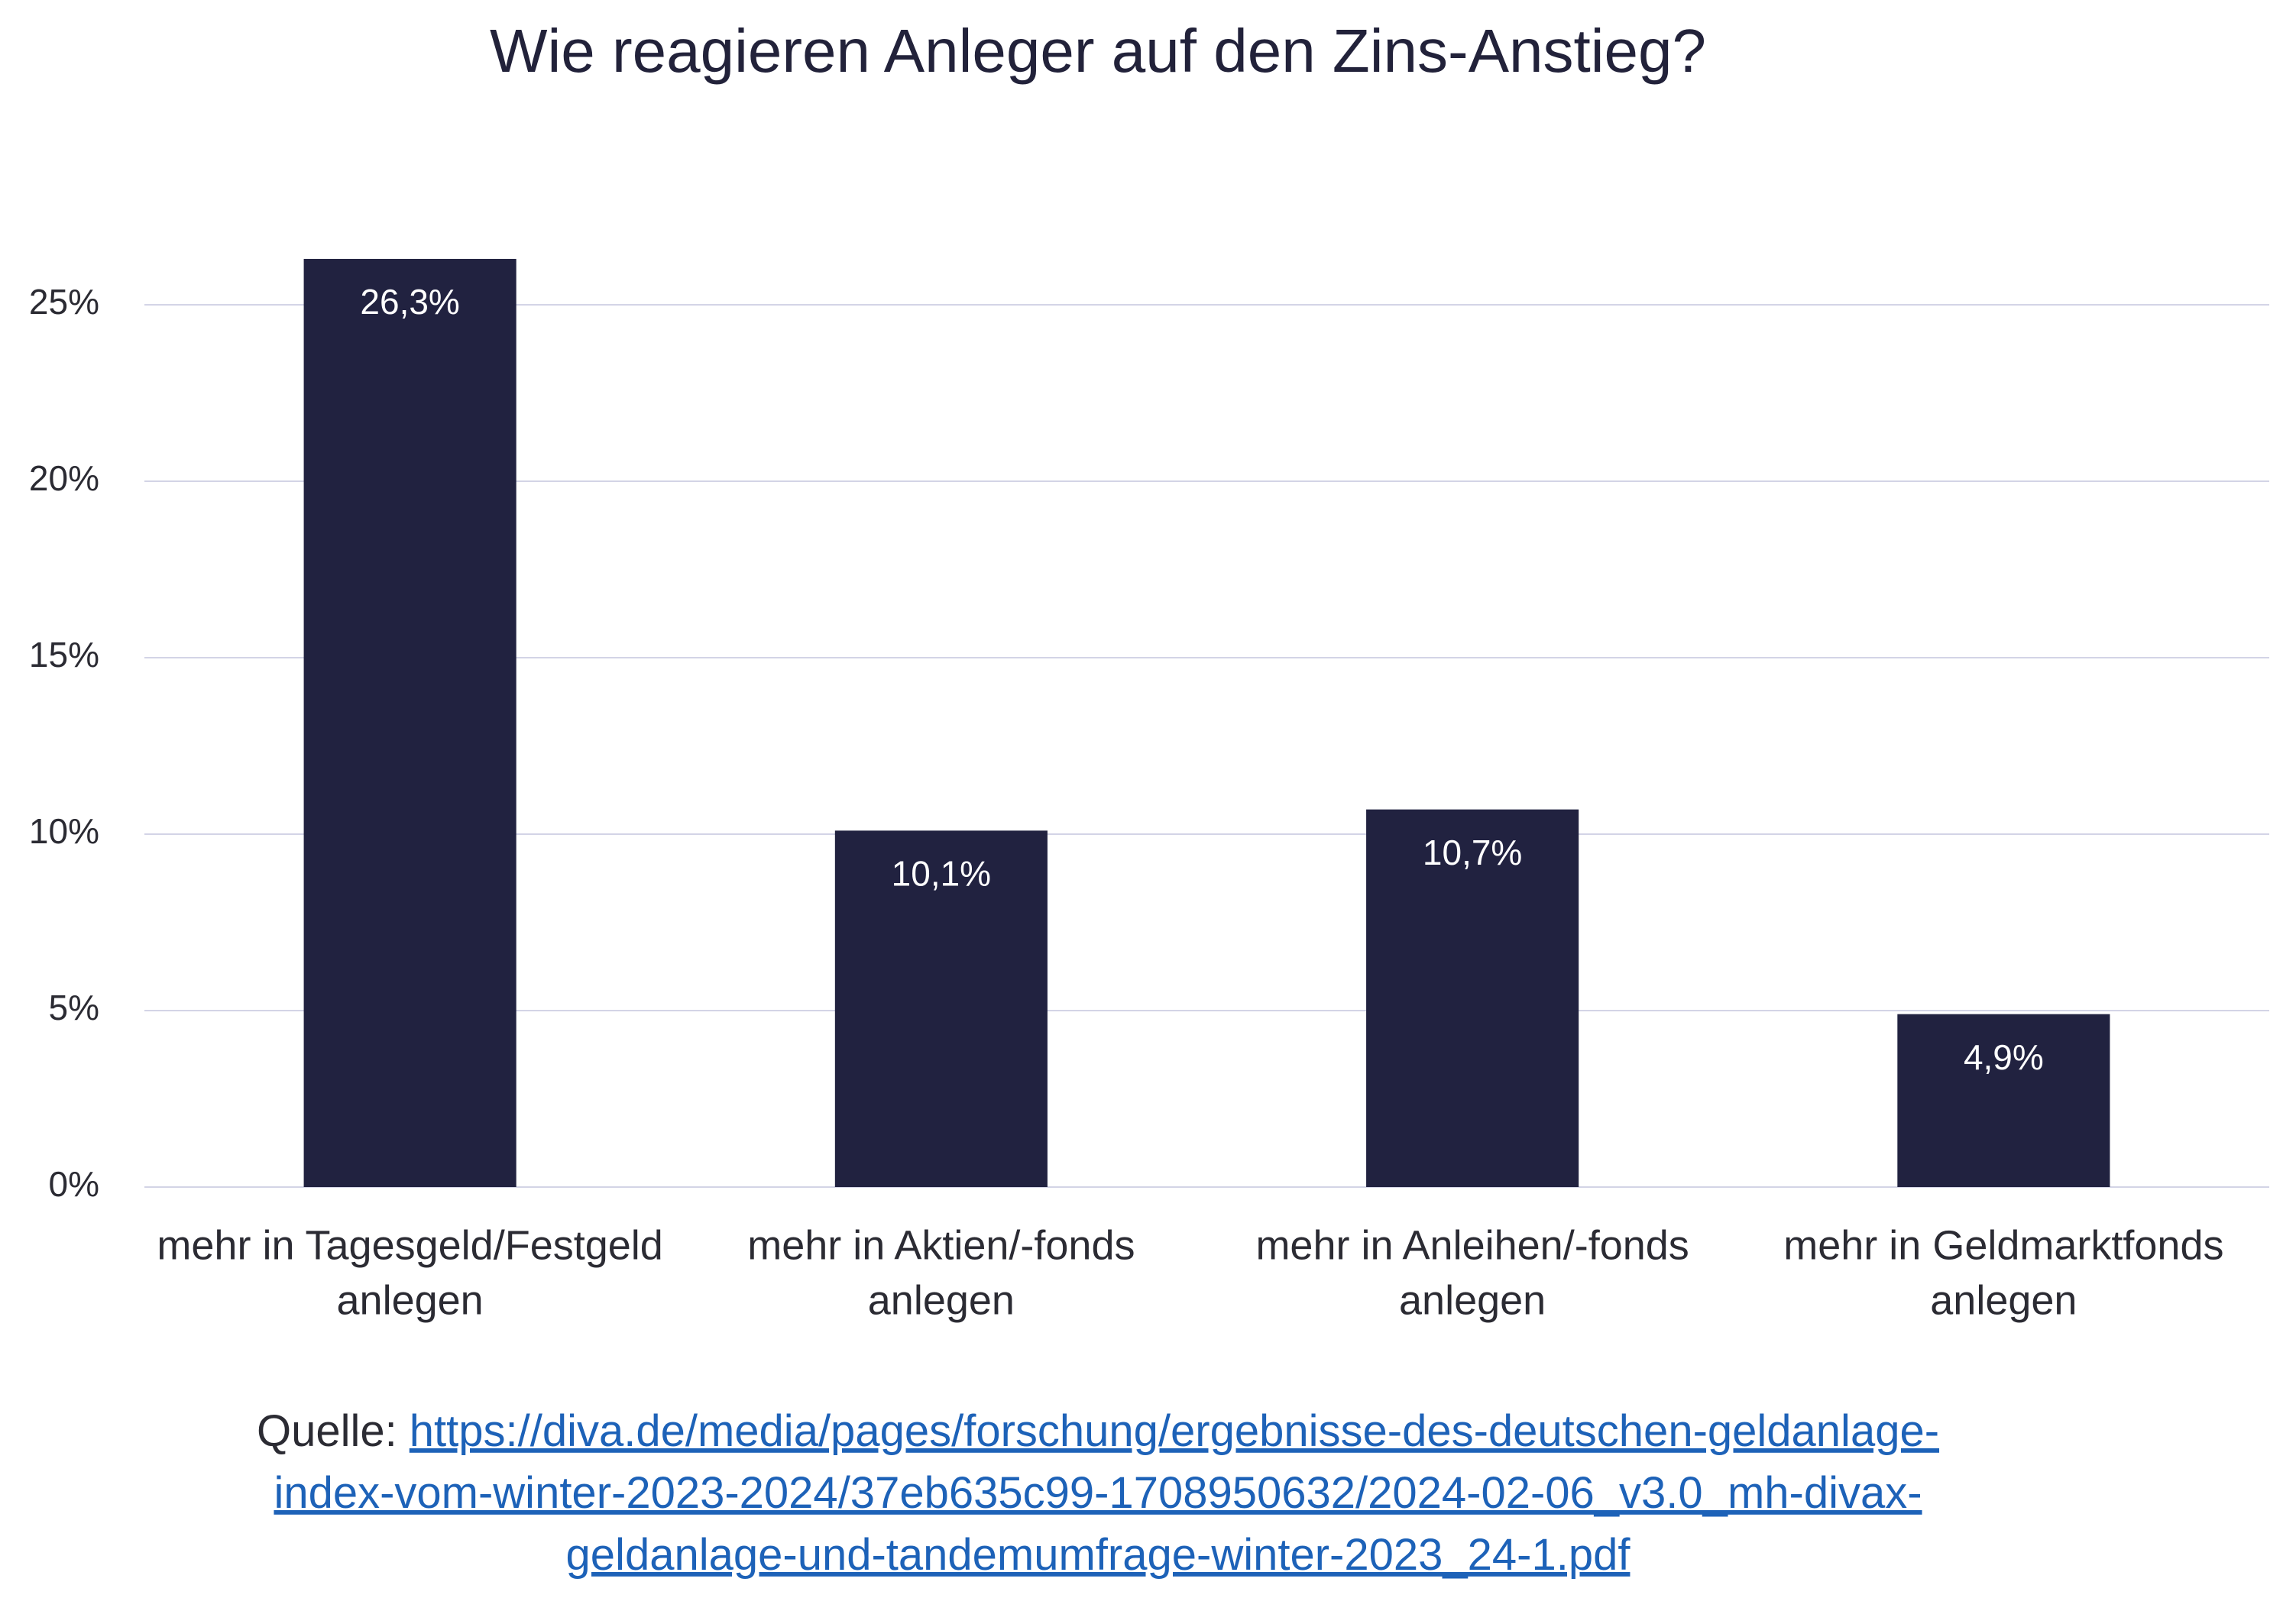 The image size is (2296, 1611). I want to click on value-label: 4,9%, so click(2004, 1057).